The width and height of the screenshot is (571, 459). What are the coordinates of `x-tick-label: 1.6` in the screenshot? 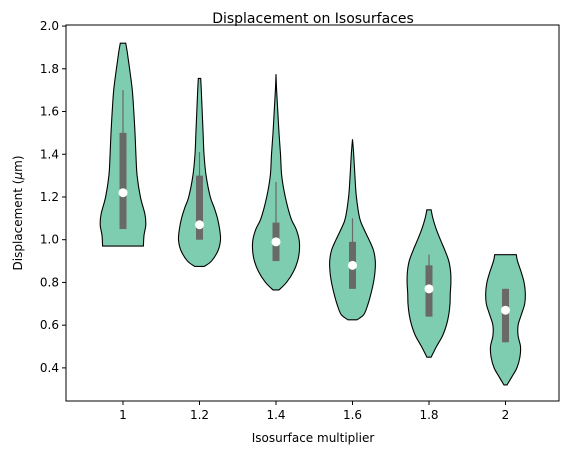 It's located at (352, 415).